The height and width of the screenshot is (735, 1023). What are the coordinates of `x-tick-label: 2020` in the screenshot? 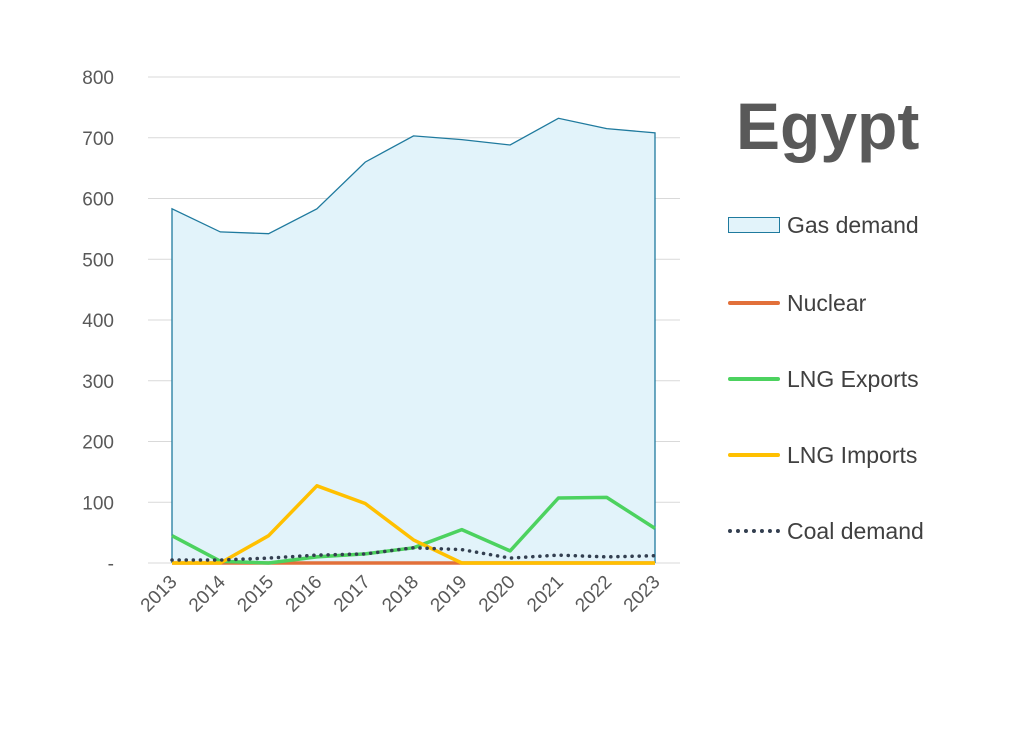 It's located at (497, 594).